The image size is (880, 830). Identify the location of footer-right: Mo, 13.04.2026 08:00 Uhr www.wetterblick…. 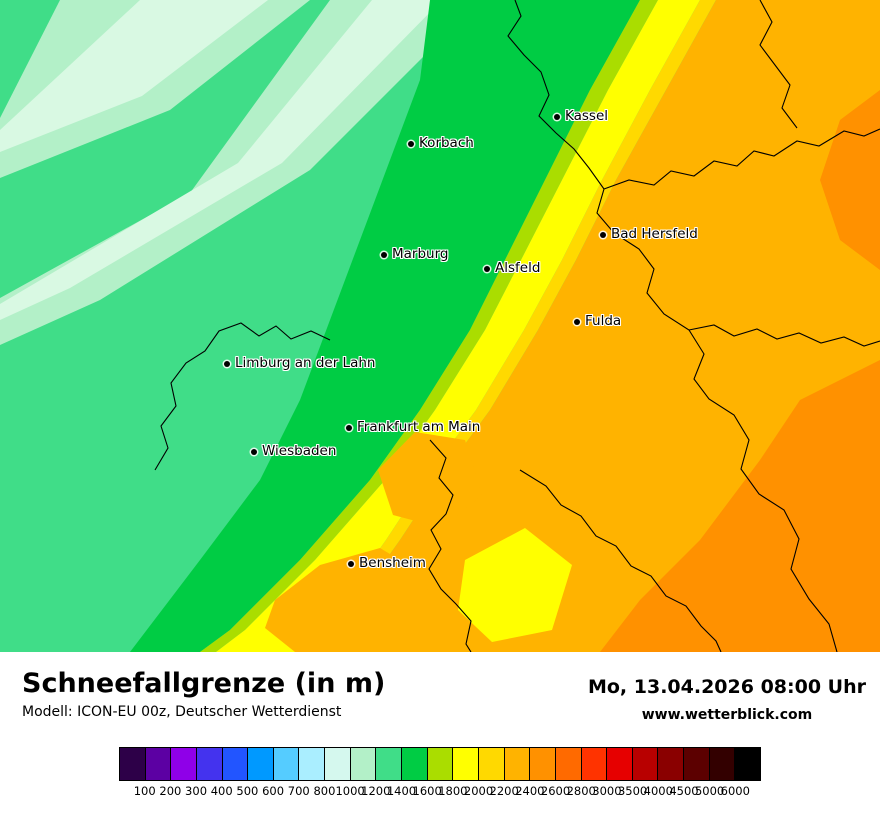
(727, 695).